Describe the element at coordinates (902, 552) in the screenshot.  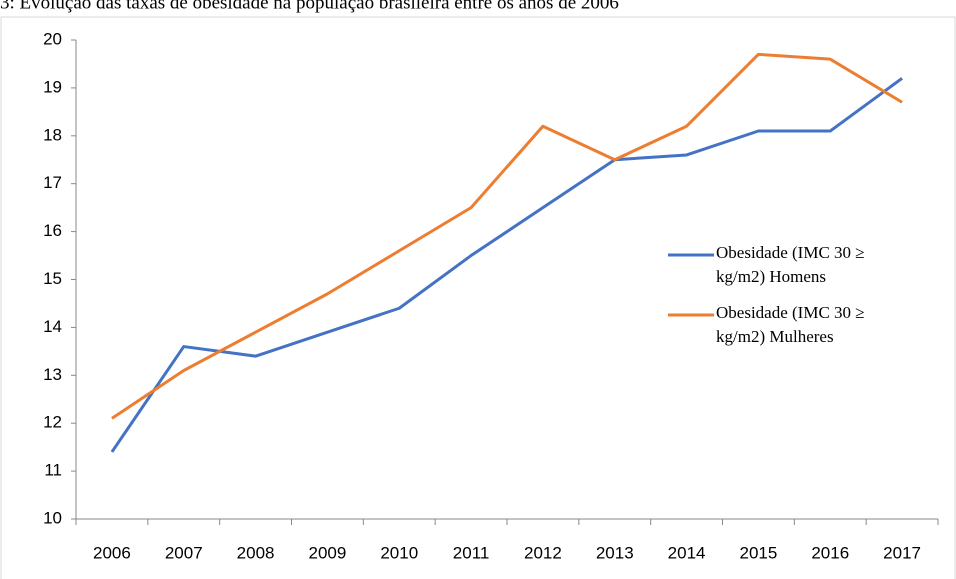
I see `x-tick-label: 2017` at that location.